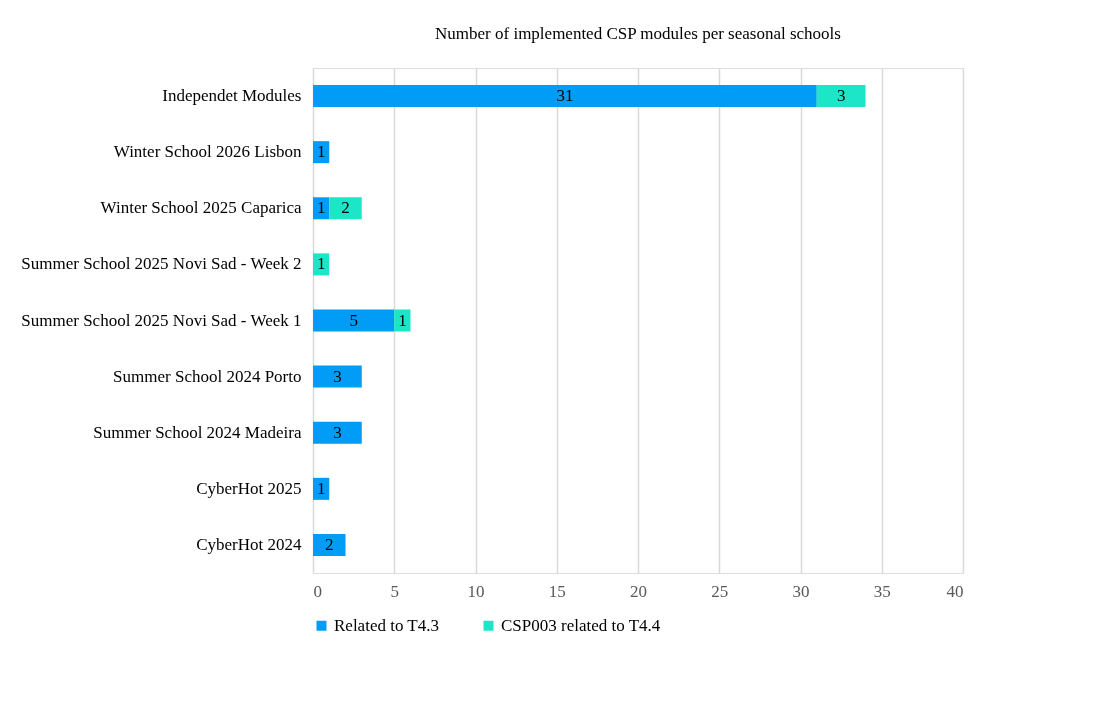  I want to click on data-label: 5, so click(353, 320).